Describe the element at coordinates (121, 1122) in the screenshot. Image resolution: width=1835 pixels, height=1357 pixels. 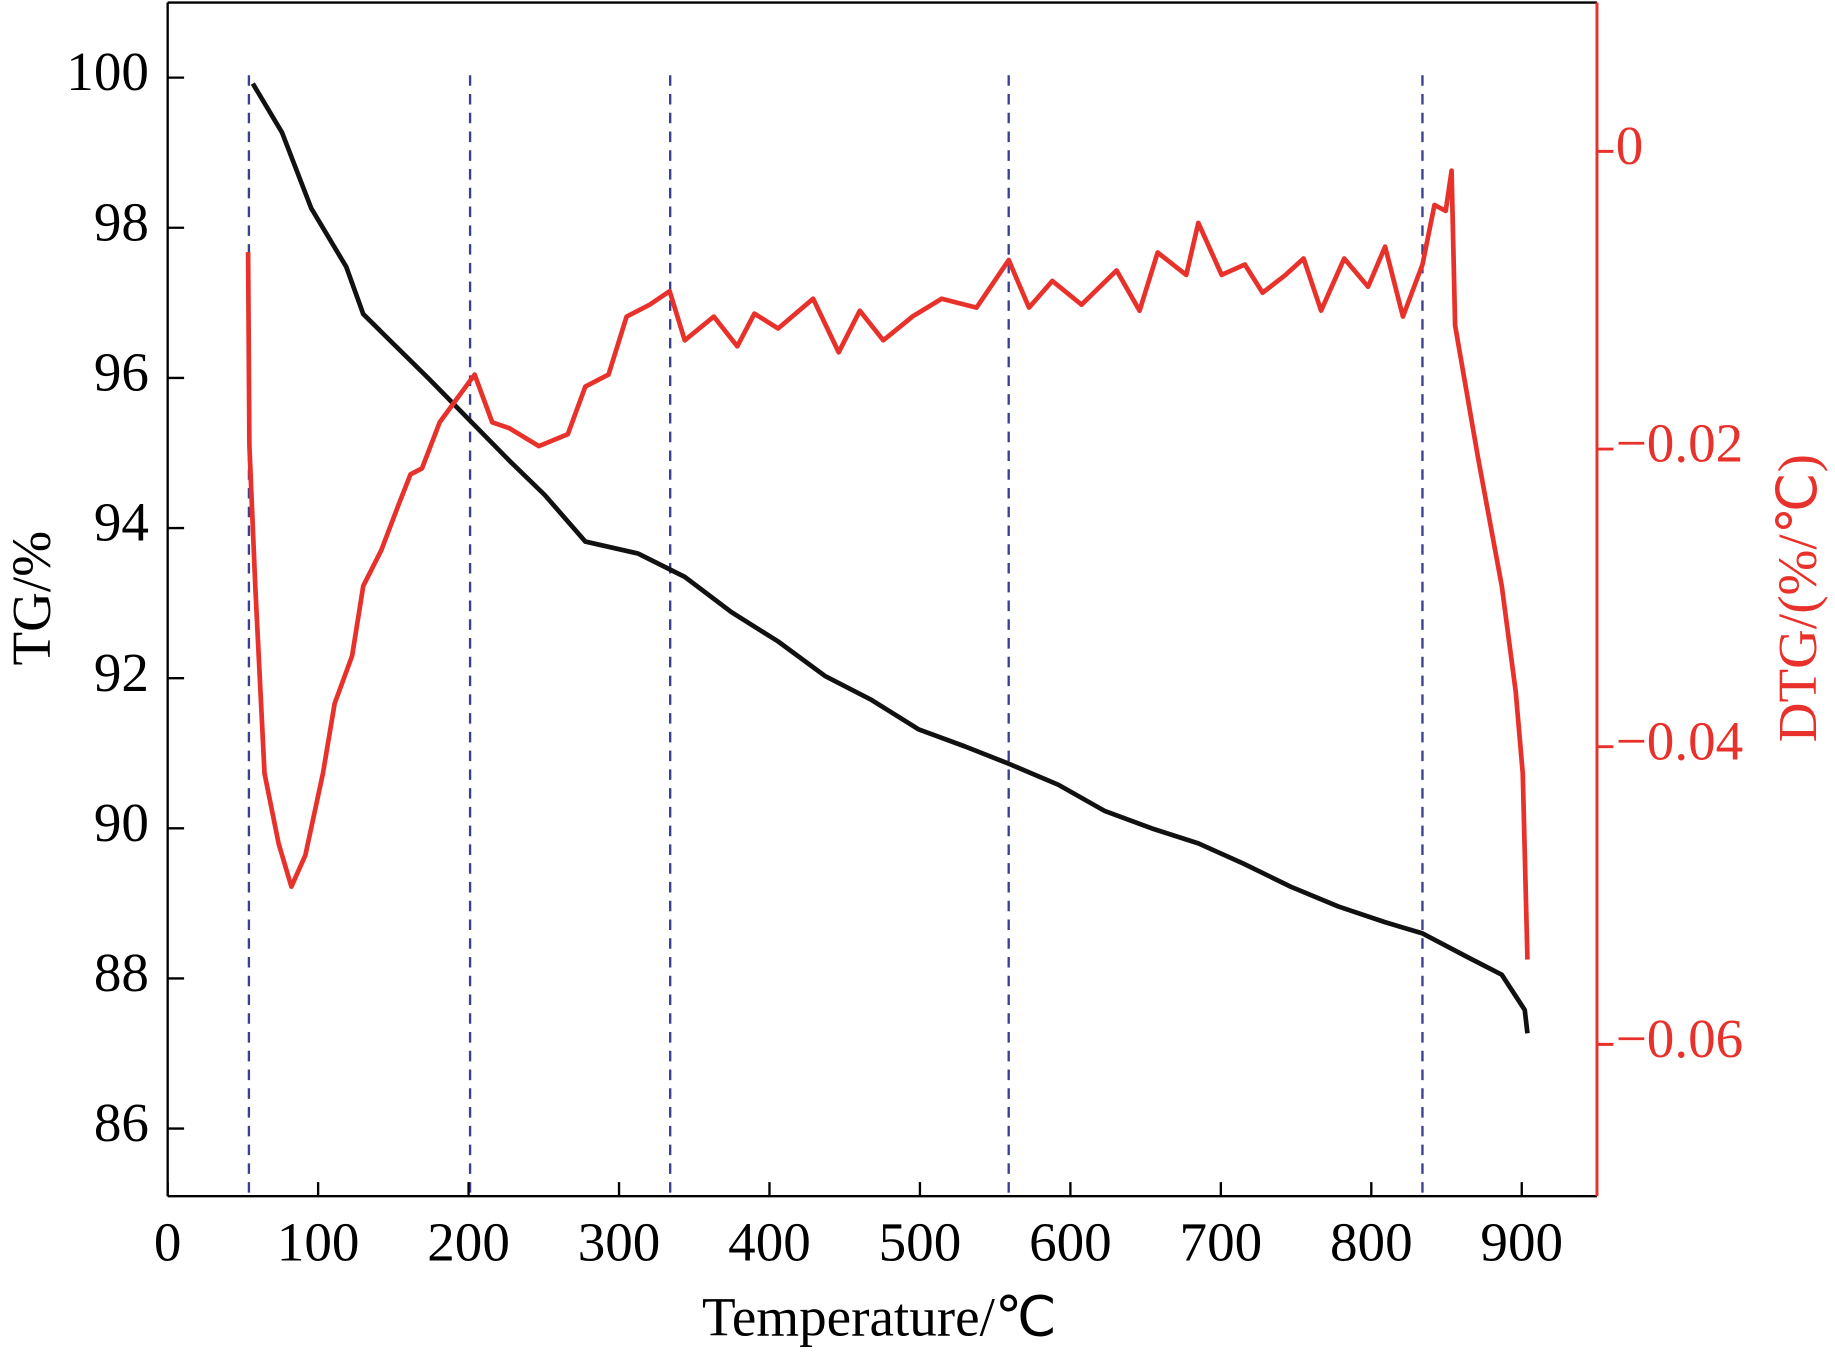
I see `y-tick-label: 86` at that location.